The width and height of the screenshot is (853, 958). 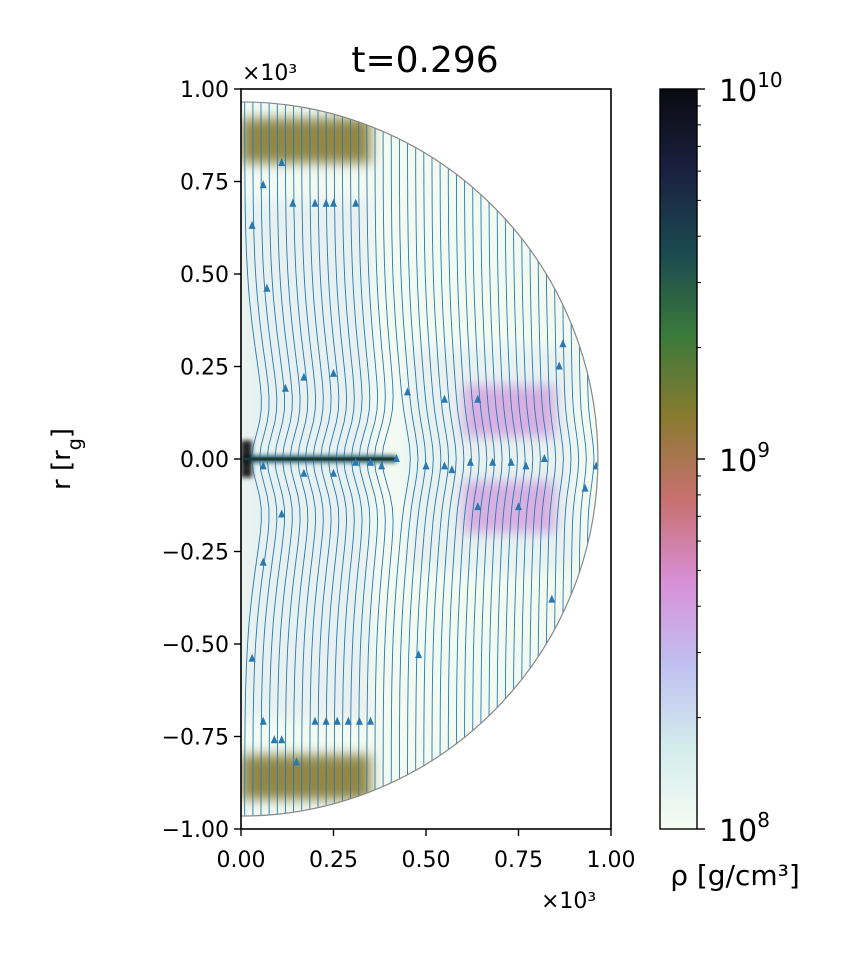 I want to click on y-tick-label: −0.25, so click(x=195, y=553).